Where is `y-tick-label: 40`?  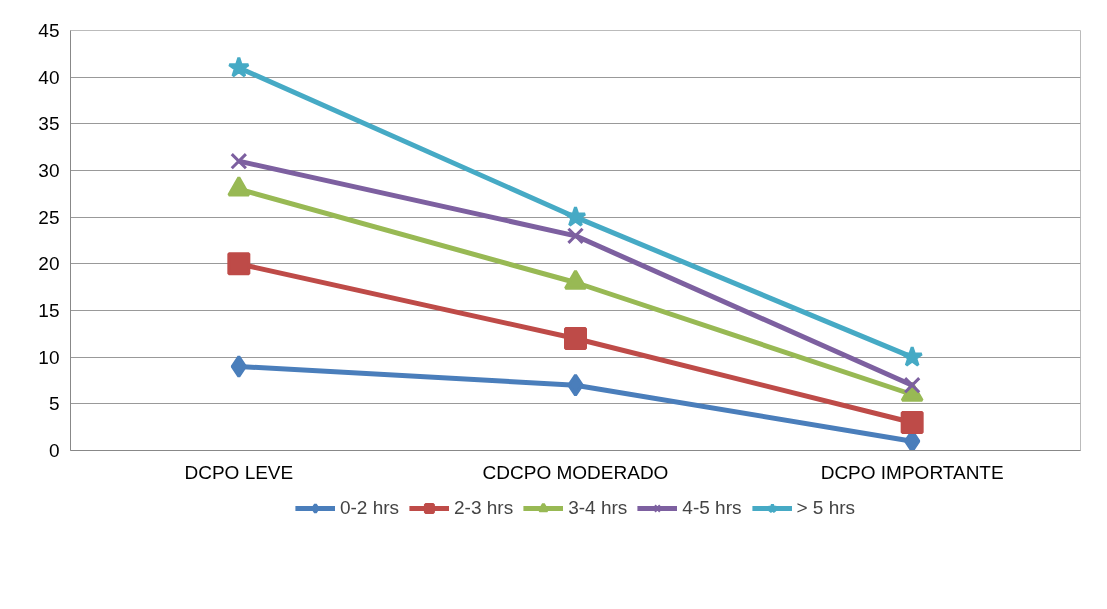
y-tick-label: 40 is located at coordinates (49, 77).